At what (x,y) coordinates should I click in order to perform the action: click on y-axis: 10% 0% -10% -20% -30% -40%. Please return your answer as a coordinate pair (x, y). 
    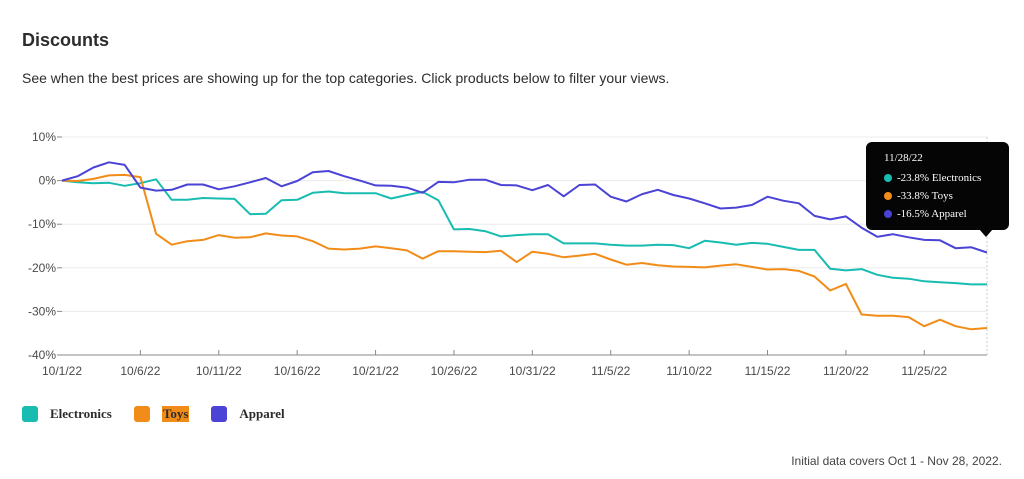
    Looking at the image, I should click on (45, 246).